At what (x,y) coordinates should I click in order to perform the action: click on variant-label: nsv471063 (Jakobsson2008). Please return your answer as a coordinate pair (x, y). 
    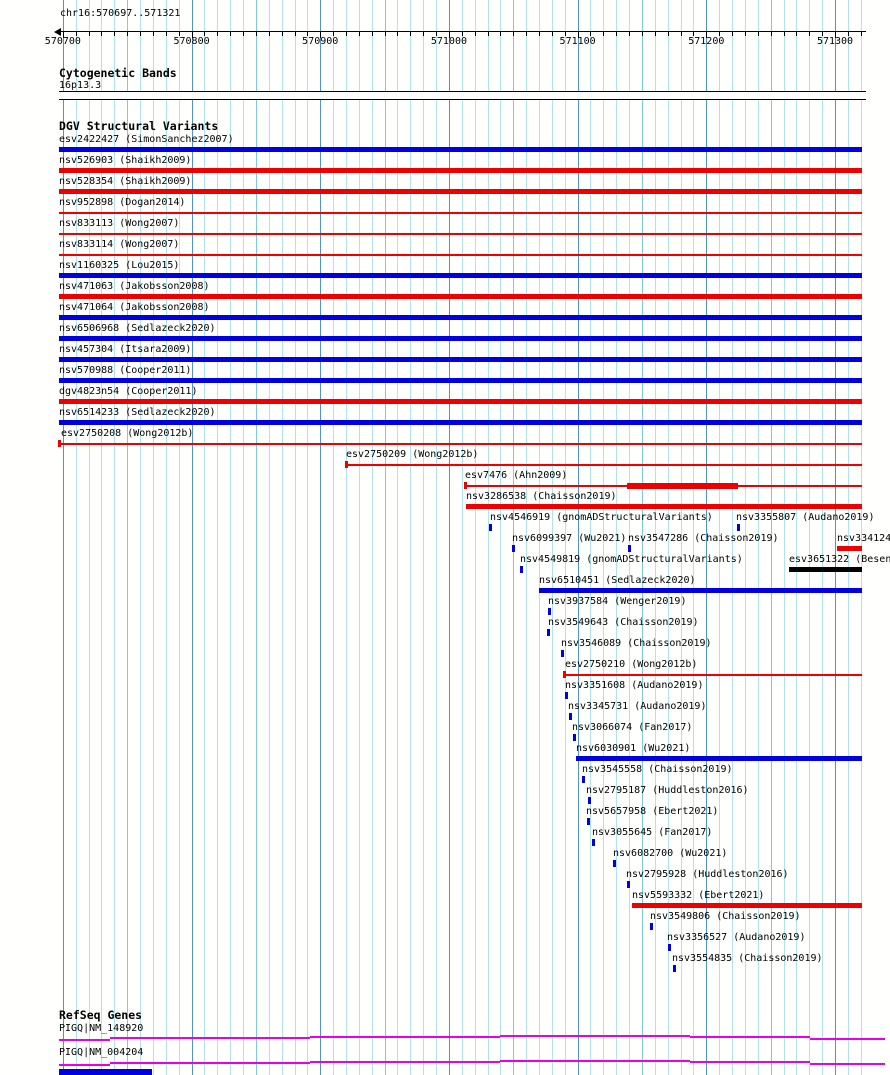
    Looking at the image, I should click on (134, 286).